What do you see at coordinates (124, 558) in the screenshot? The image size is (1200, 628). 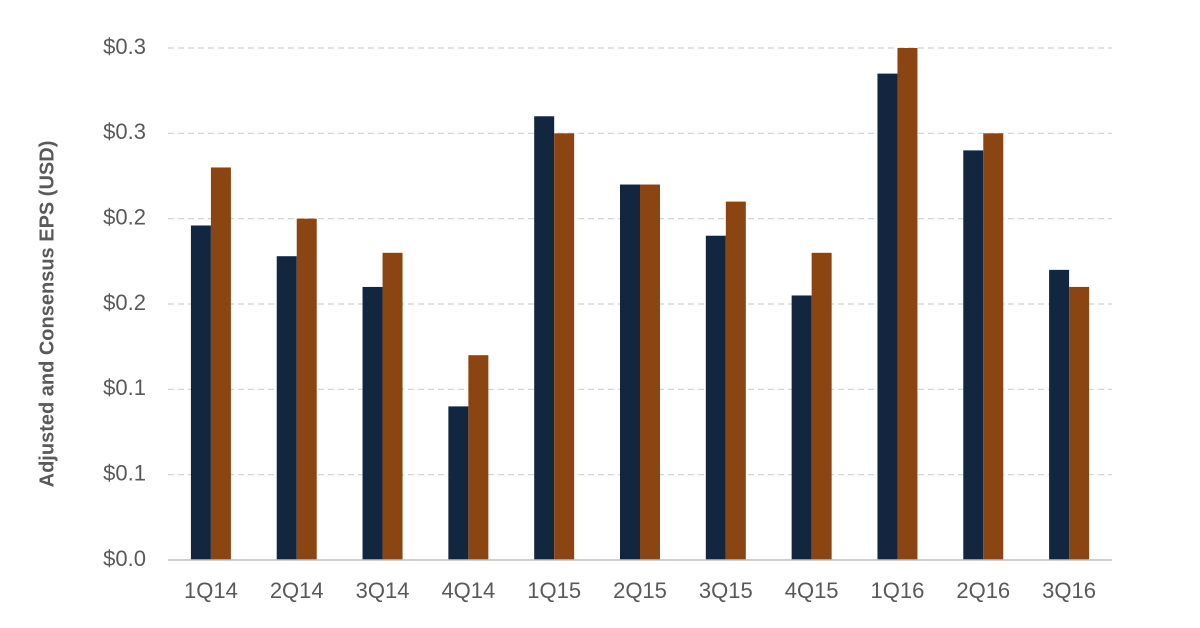 I see `y-tick-label: $0.0` at bounding box center [124, 558].